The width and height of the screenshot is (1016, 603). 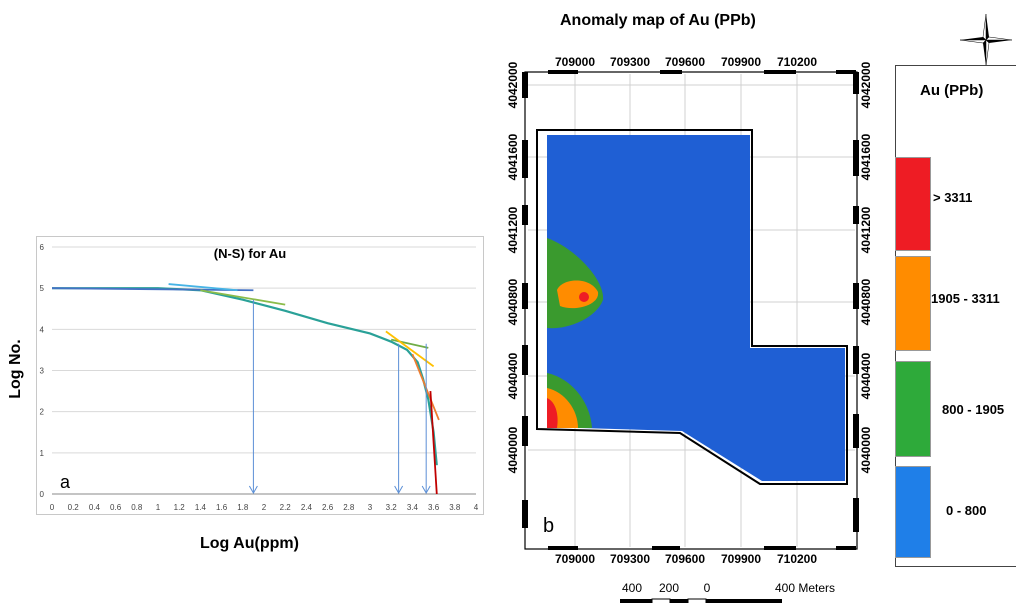 I want to click on map-zone-very-high-south, so click(x=552, y=413).